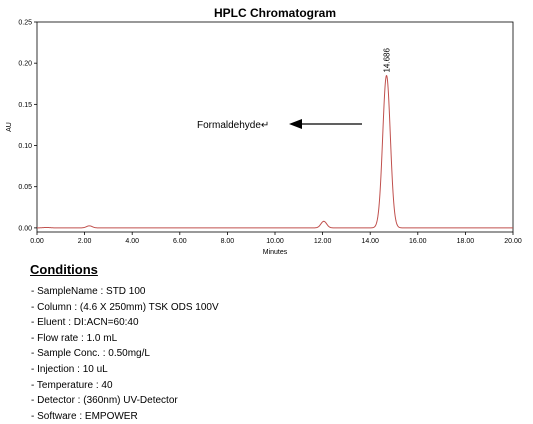 Image resolution: width=533 pixels, height=424 pixels. What do you see at coordinates (84, 416) in the screenshot?
I see `condition-item: - Software : EMPOWER` at bounding box center [84, 416].